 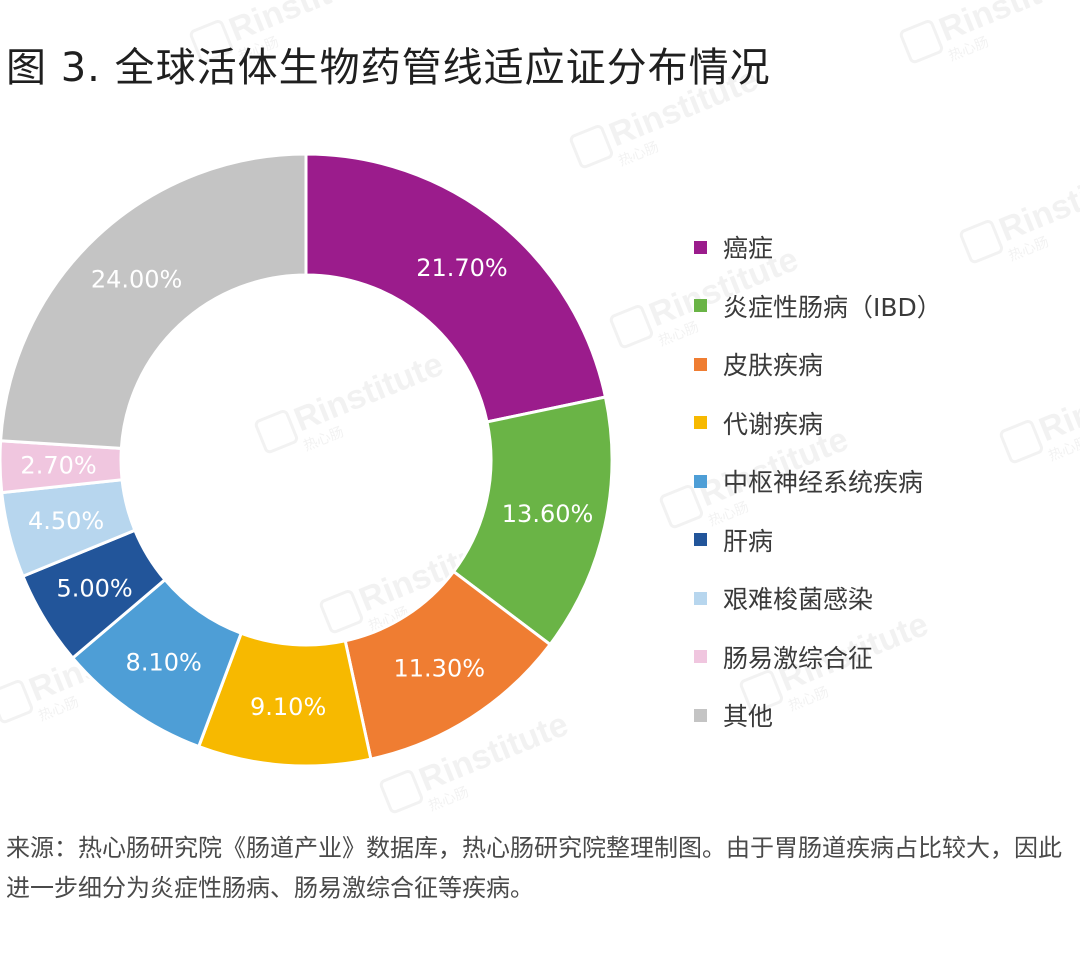 What do you see at coordinates (462, 268) in the screenshot?
I see `slice-data-label: 21.70%` at bounding box center [462, 268].